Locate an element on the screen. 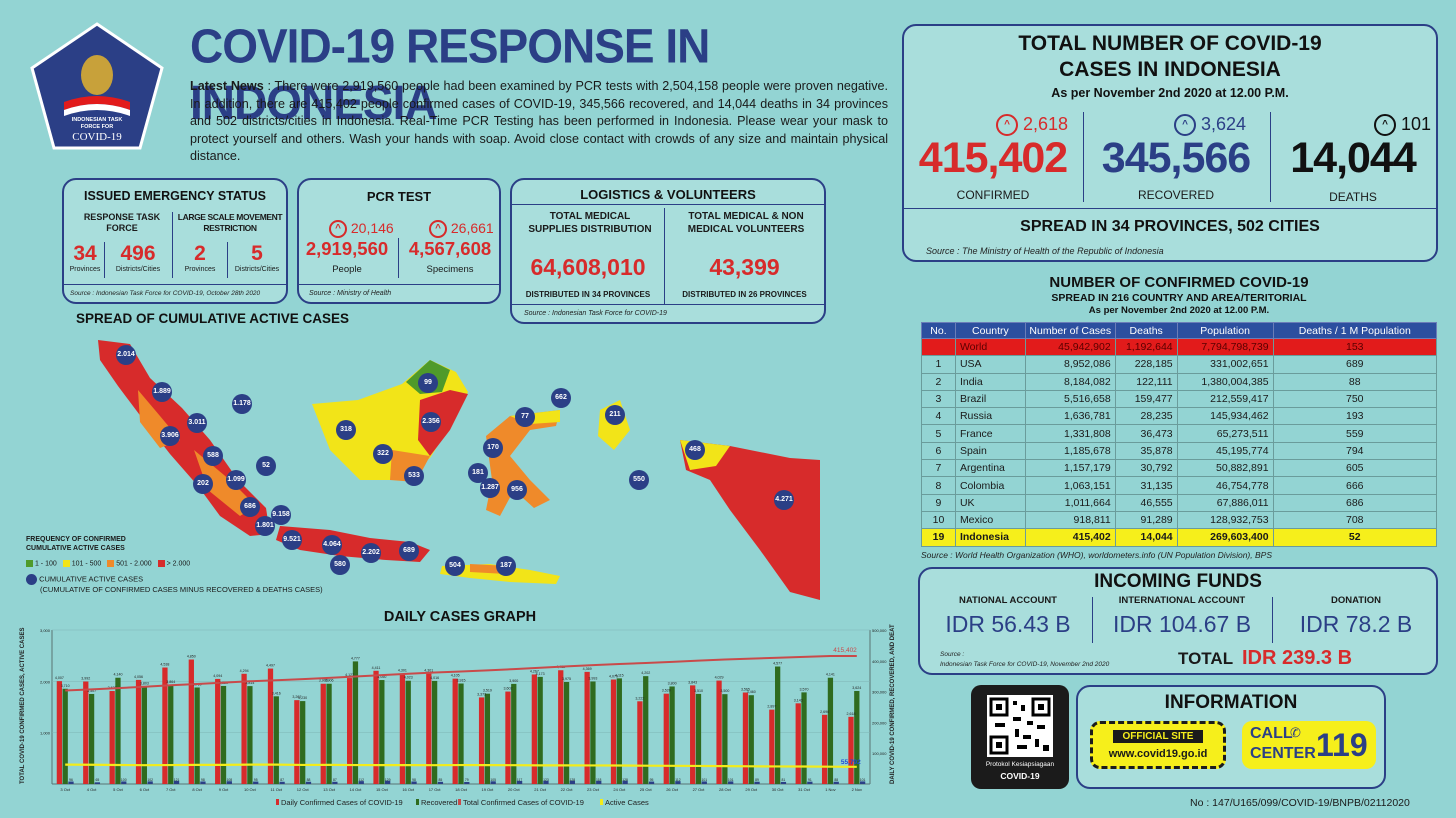  case-bubble: 468 is located at coordinates (695, 450).